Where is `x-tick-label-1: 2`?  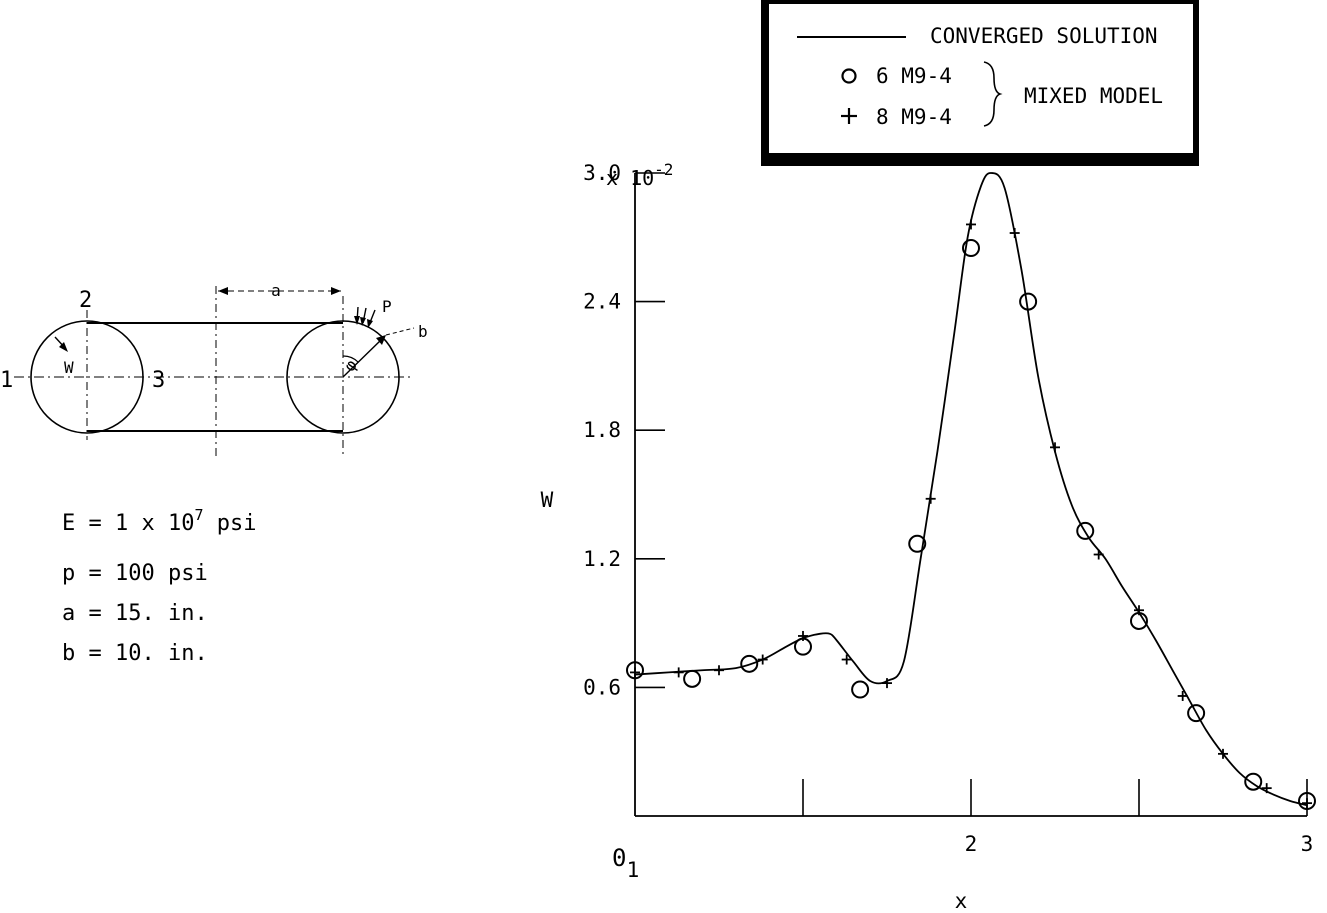
x-tick-label-1: 2 is located at coordinates (971, 844).